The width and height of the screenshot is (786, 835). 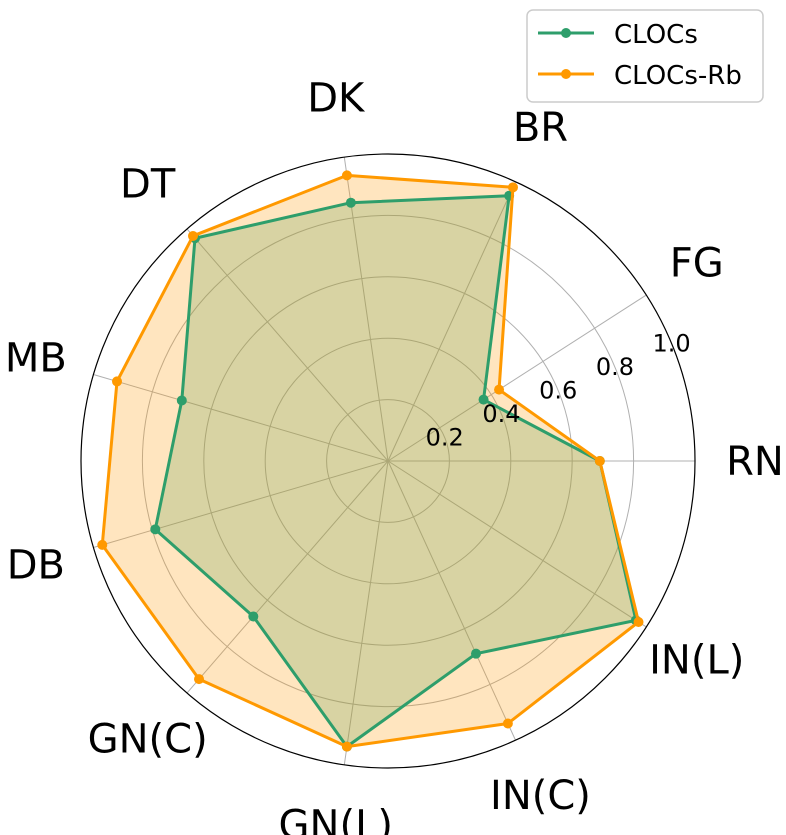 I want to click on legend: CLOCs CLOCs-Rb, so click(x=645, y=56).